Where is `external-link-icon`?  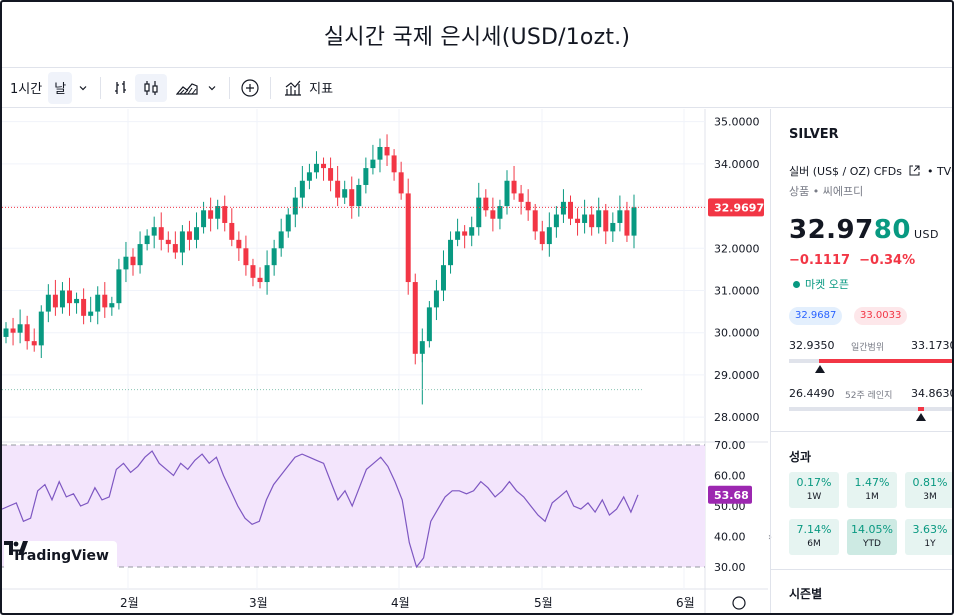
external-link-icon is located at coordinates (914, 170).